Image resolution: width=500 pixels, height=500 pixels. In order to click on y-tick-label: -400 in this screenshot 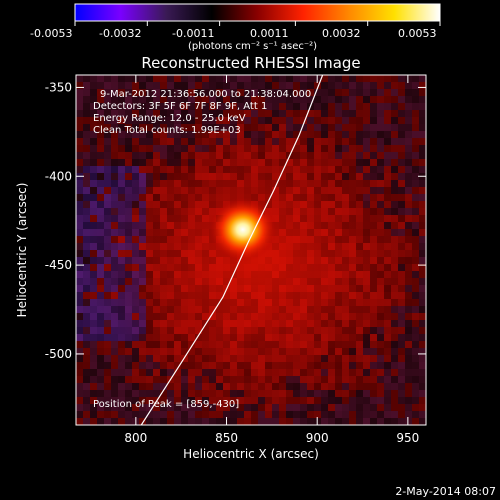, I will do `click(58, 176)`.